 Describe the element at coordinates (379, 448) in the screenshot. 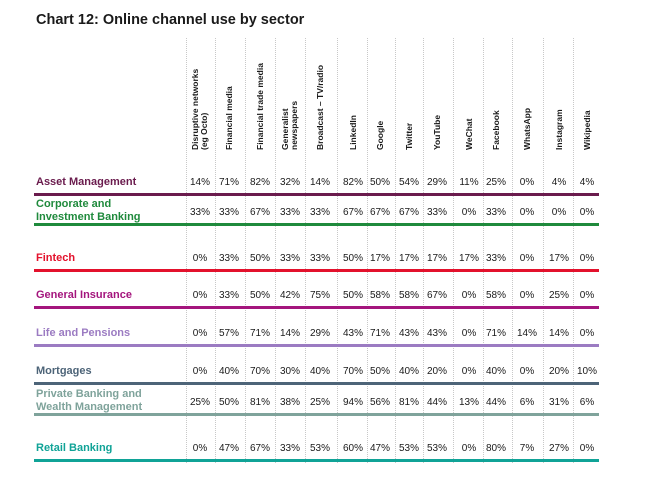

I see `table-cell: 47%` at that location.